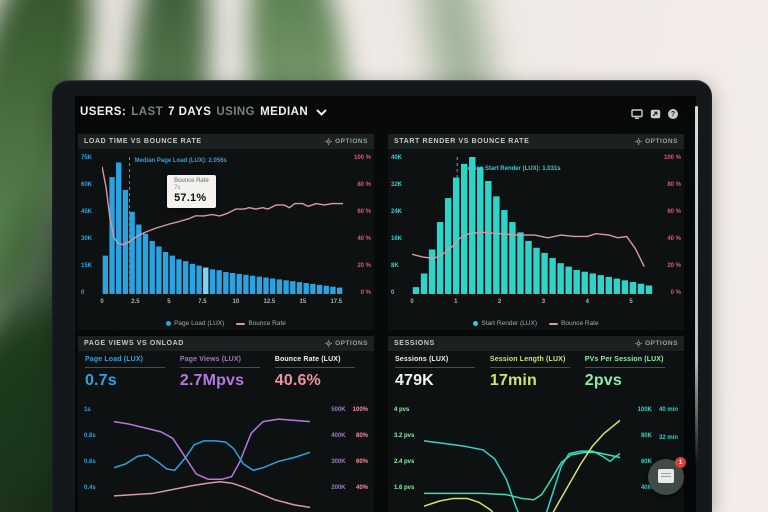 The height and width of the screenshot is (512, 768). I want to click on display-icon, so click(637, 114).